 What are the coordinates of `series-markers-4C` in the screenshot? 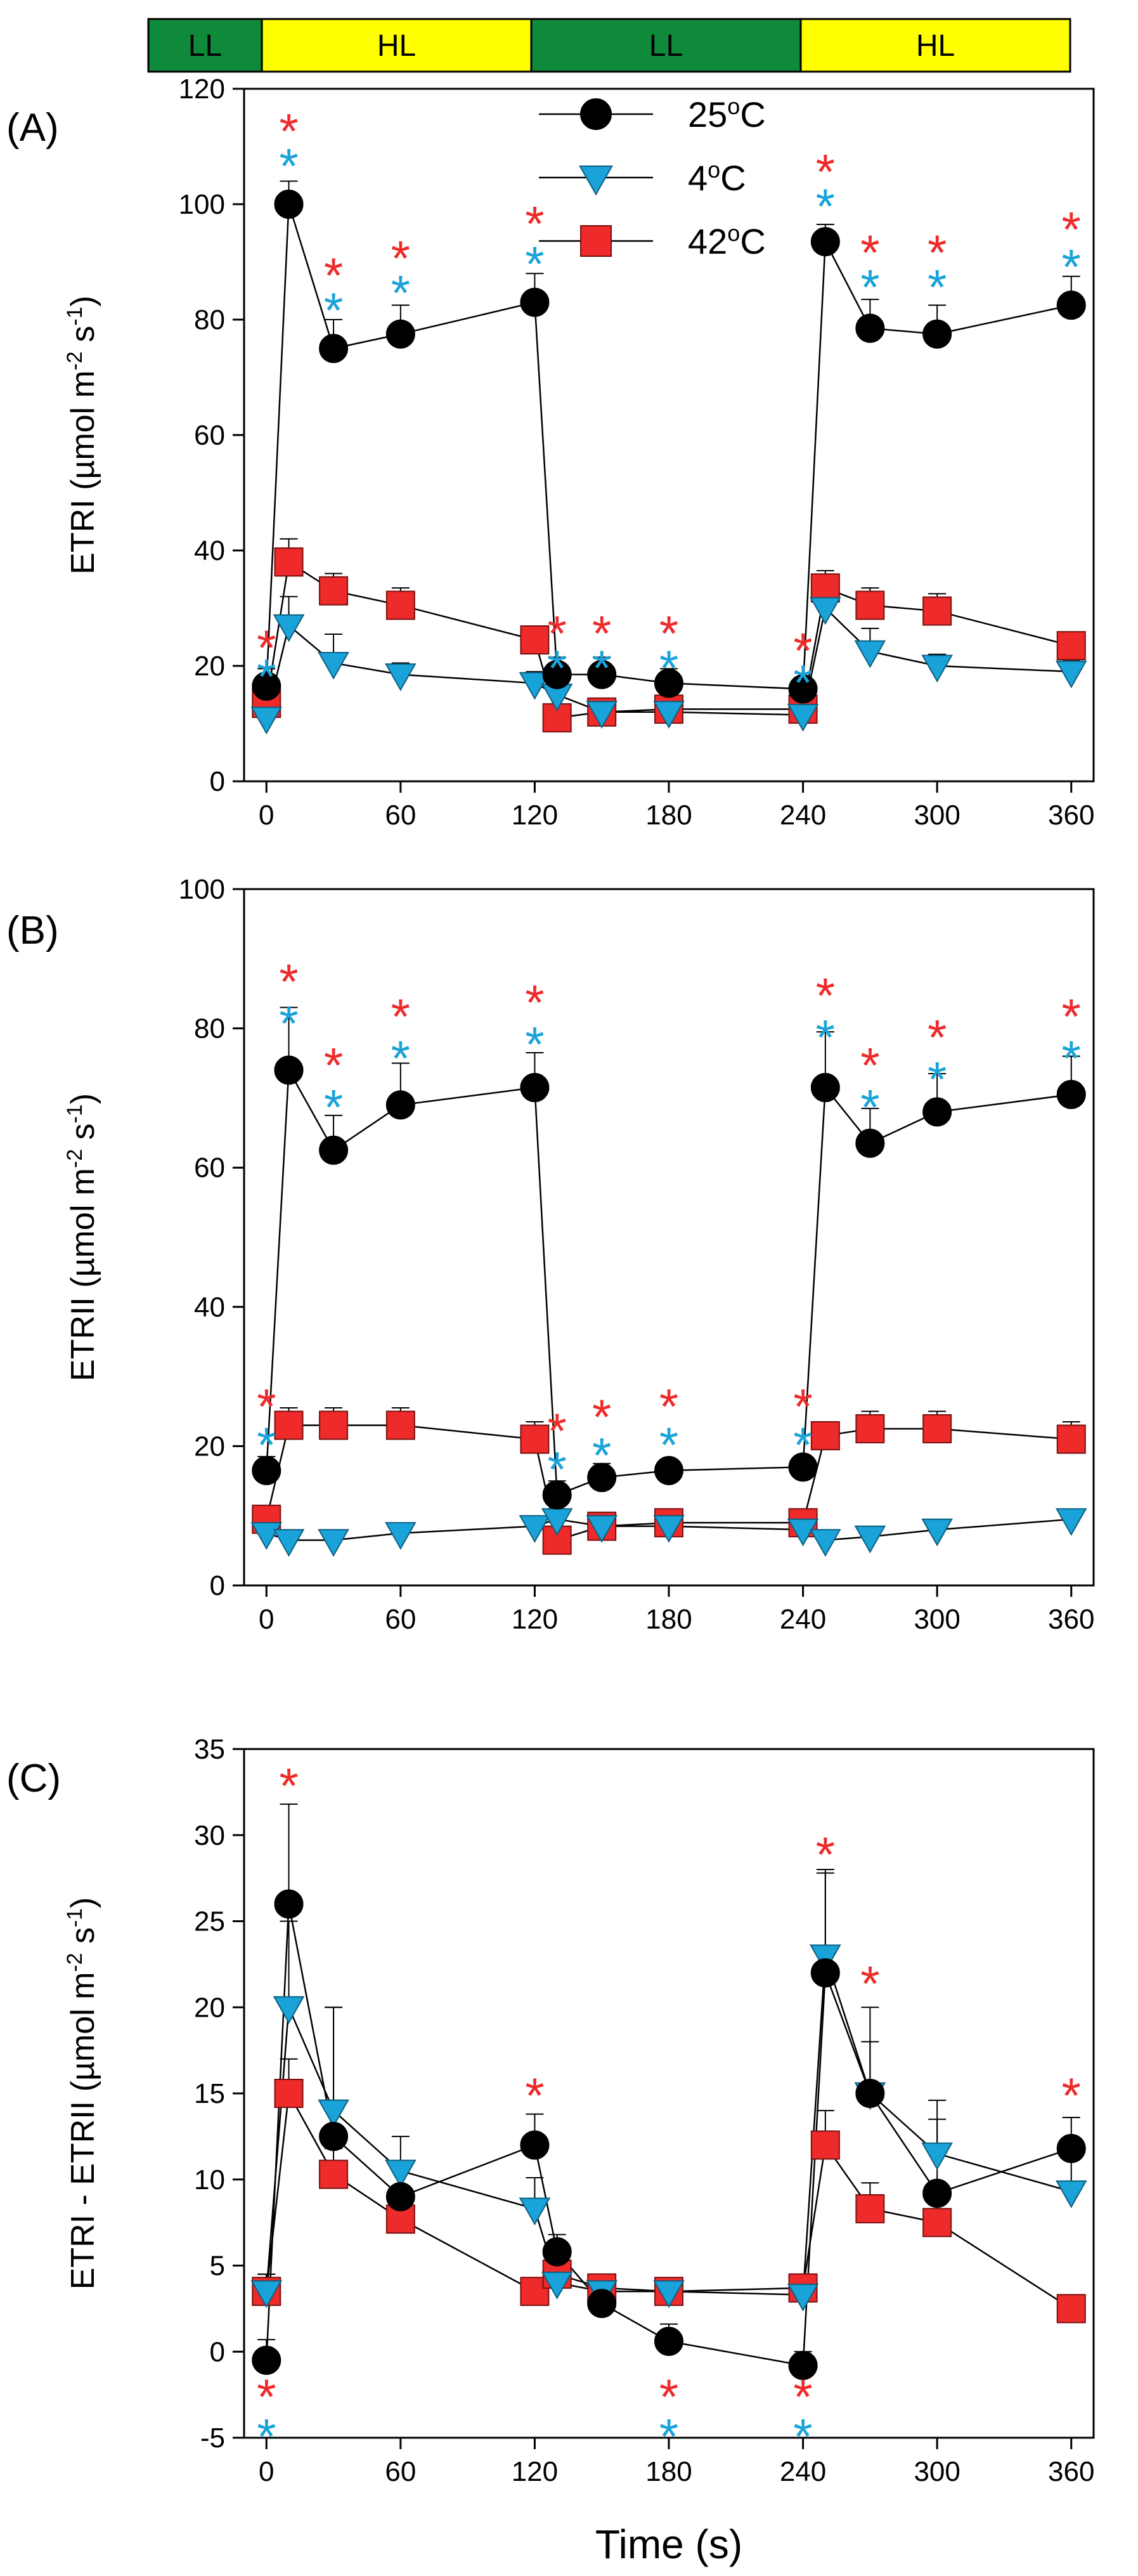 It's located at (669, 1532).